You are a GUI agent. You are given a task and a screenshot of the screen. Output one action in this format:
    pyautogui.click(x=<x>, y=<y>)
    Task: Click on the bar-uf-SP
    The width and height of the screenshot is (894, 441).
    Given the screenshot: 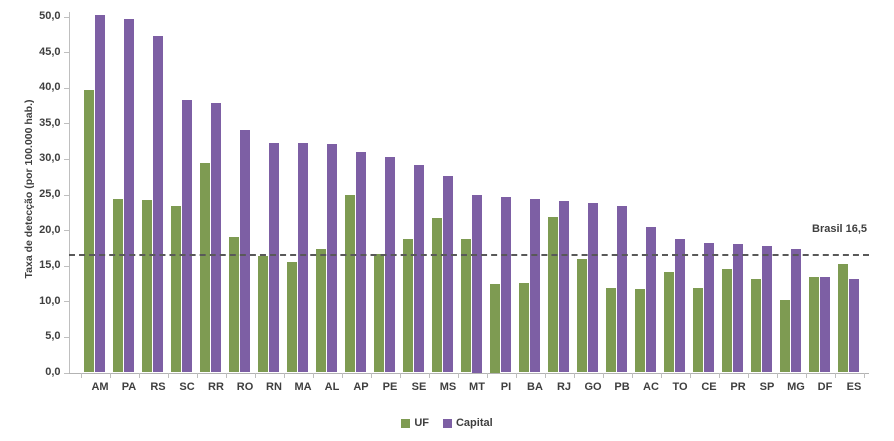 What is the action you would take?
    pyautogui.click(x=756, y=325)
    